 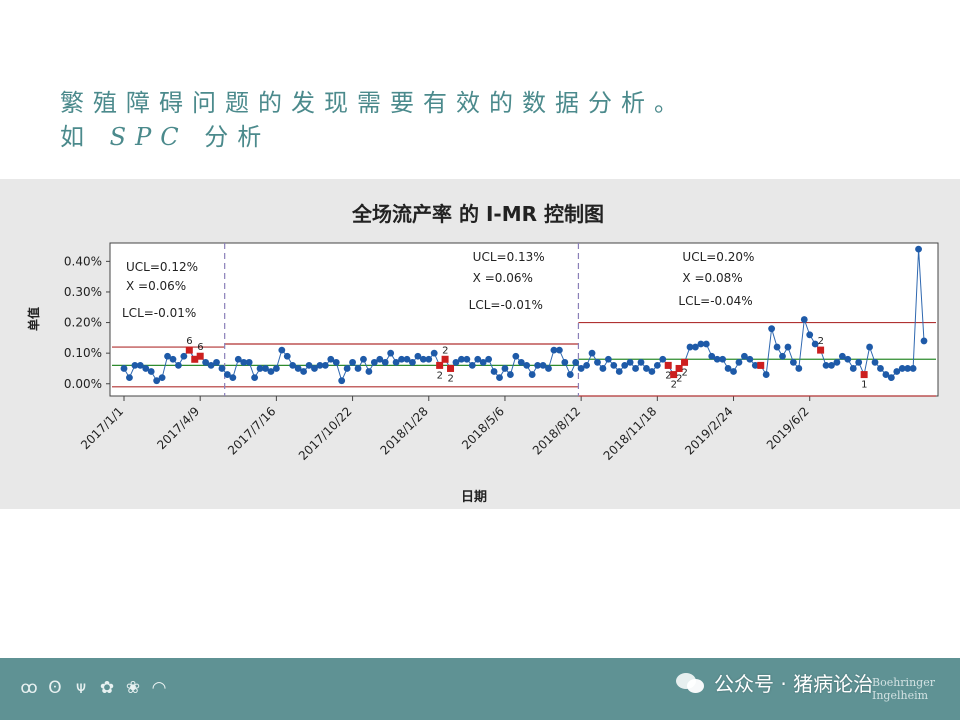 What do you see at coordinates (718, 257) in the screenshot?
I see `ucl-label: UCL=0.20%` at bounding box center [718, 257].